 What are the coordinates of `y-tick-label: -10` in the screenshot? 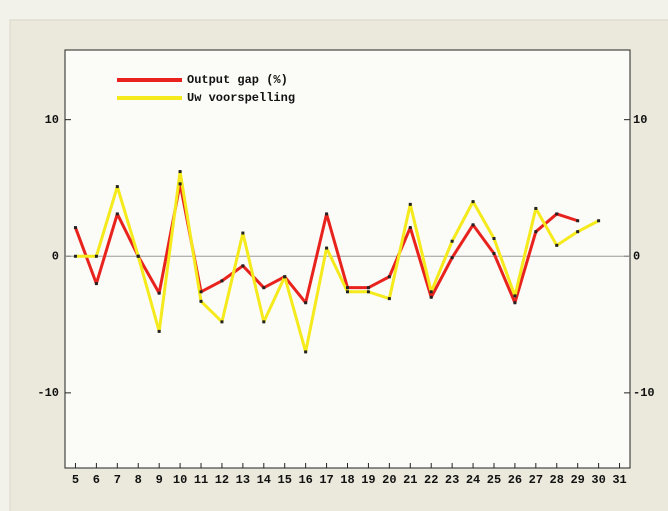 It's located at (48, 393).